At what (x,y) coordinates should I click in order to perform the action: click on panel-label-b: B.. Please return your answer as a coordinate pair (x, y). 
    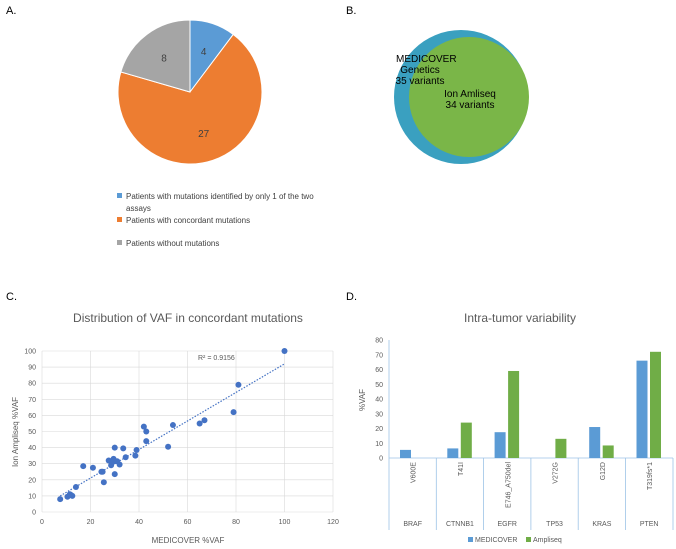
    Looking at the image, I should click on (351, 11).